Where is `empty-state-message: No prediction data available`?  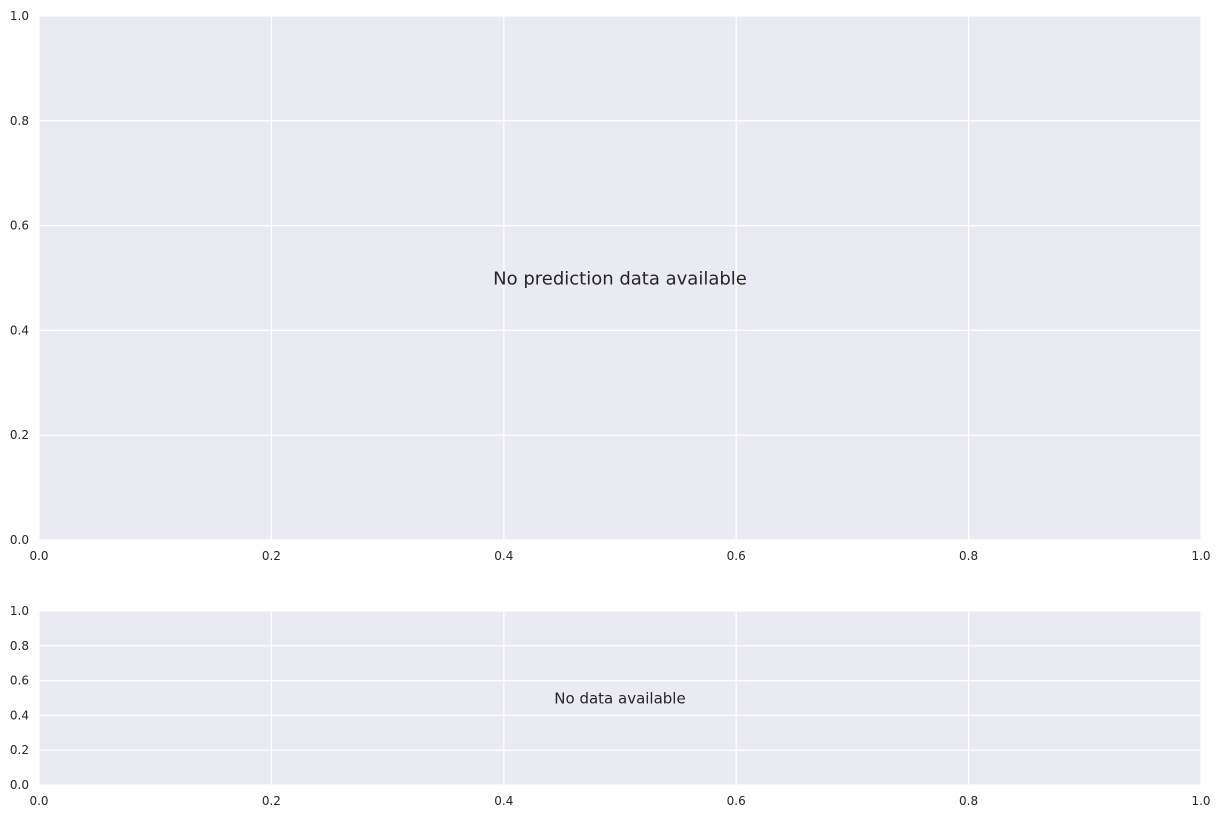
empty-state-message: No prediction data available is located at coordinates (620, 278).